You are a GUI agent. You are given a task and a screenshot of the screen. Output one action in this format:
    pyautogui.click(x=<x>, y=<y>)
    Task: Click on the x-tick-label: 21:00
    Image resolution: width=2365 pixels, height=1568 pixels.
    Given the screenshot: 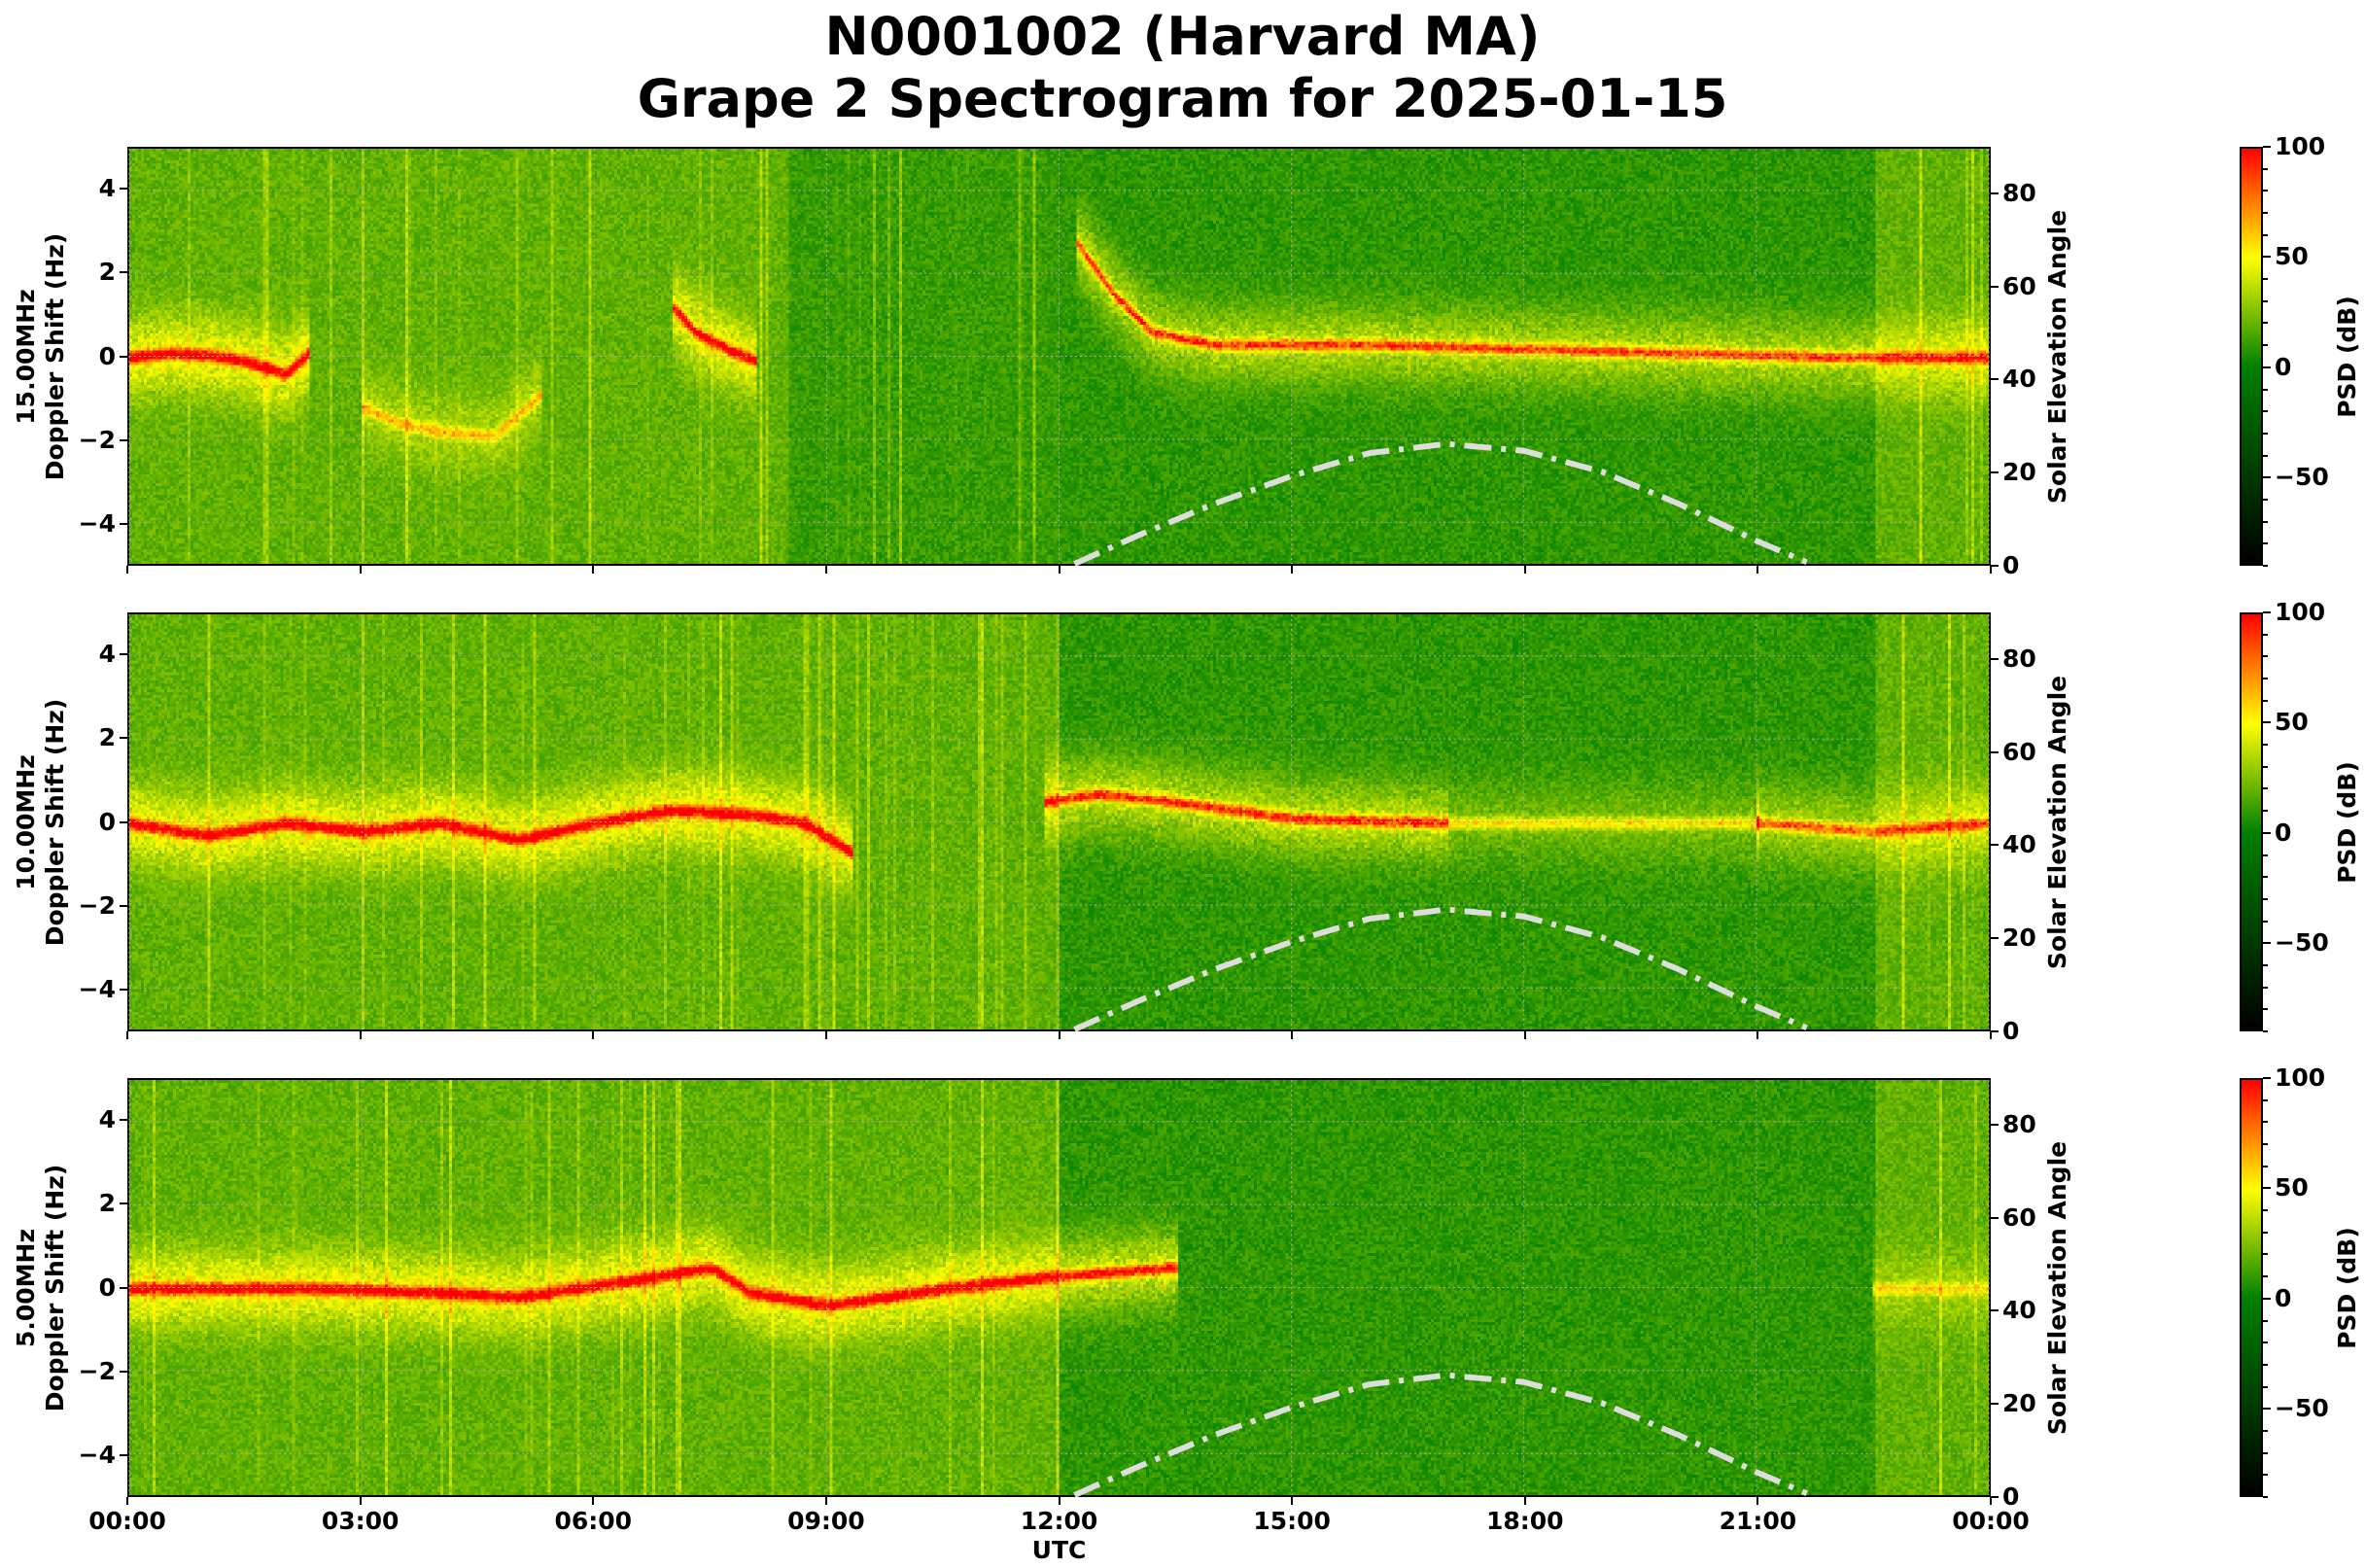 What is the action you would take?
    pyautogui.click(x=1758, y=1521)
    